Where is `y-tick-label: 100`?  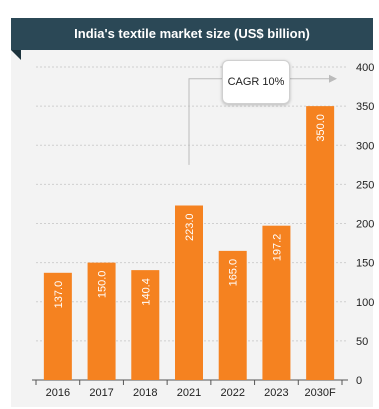
y-tick-label: 100 is located at coordinates (365, 303).